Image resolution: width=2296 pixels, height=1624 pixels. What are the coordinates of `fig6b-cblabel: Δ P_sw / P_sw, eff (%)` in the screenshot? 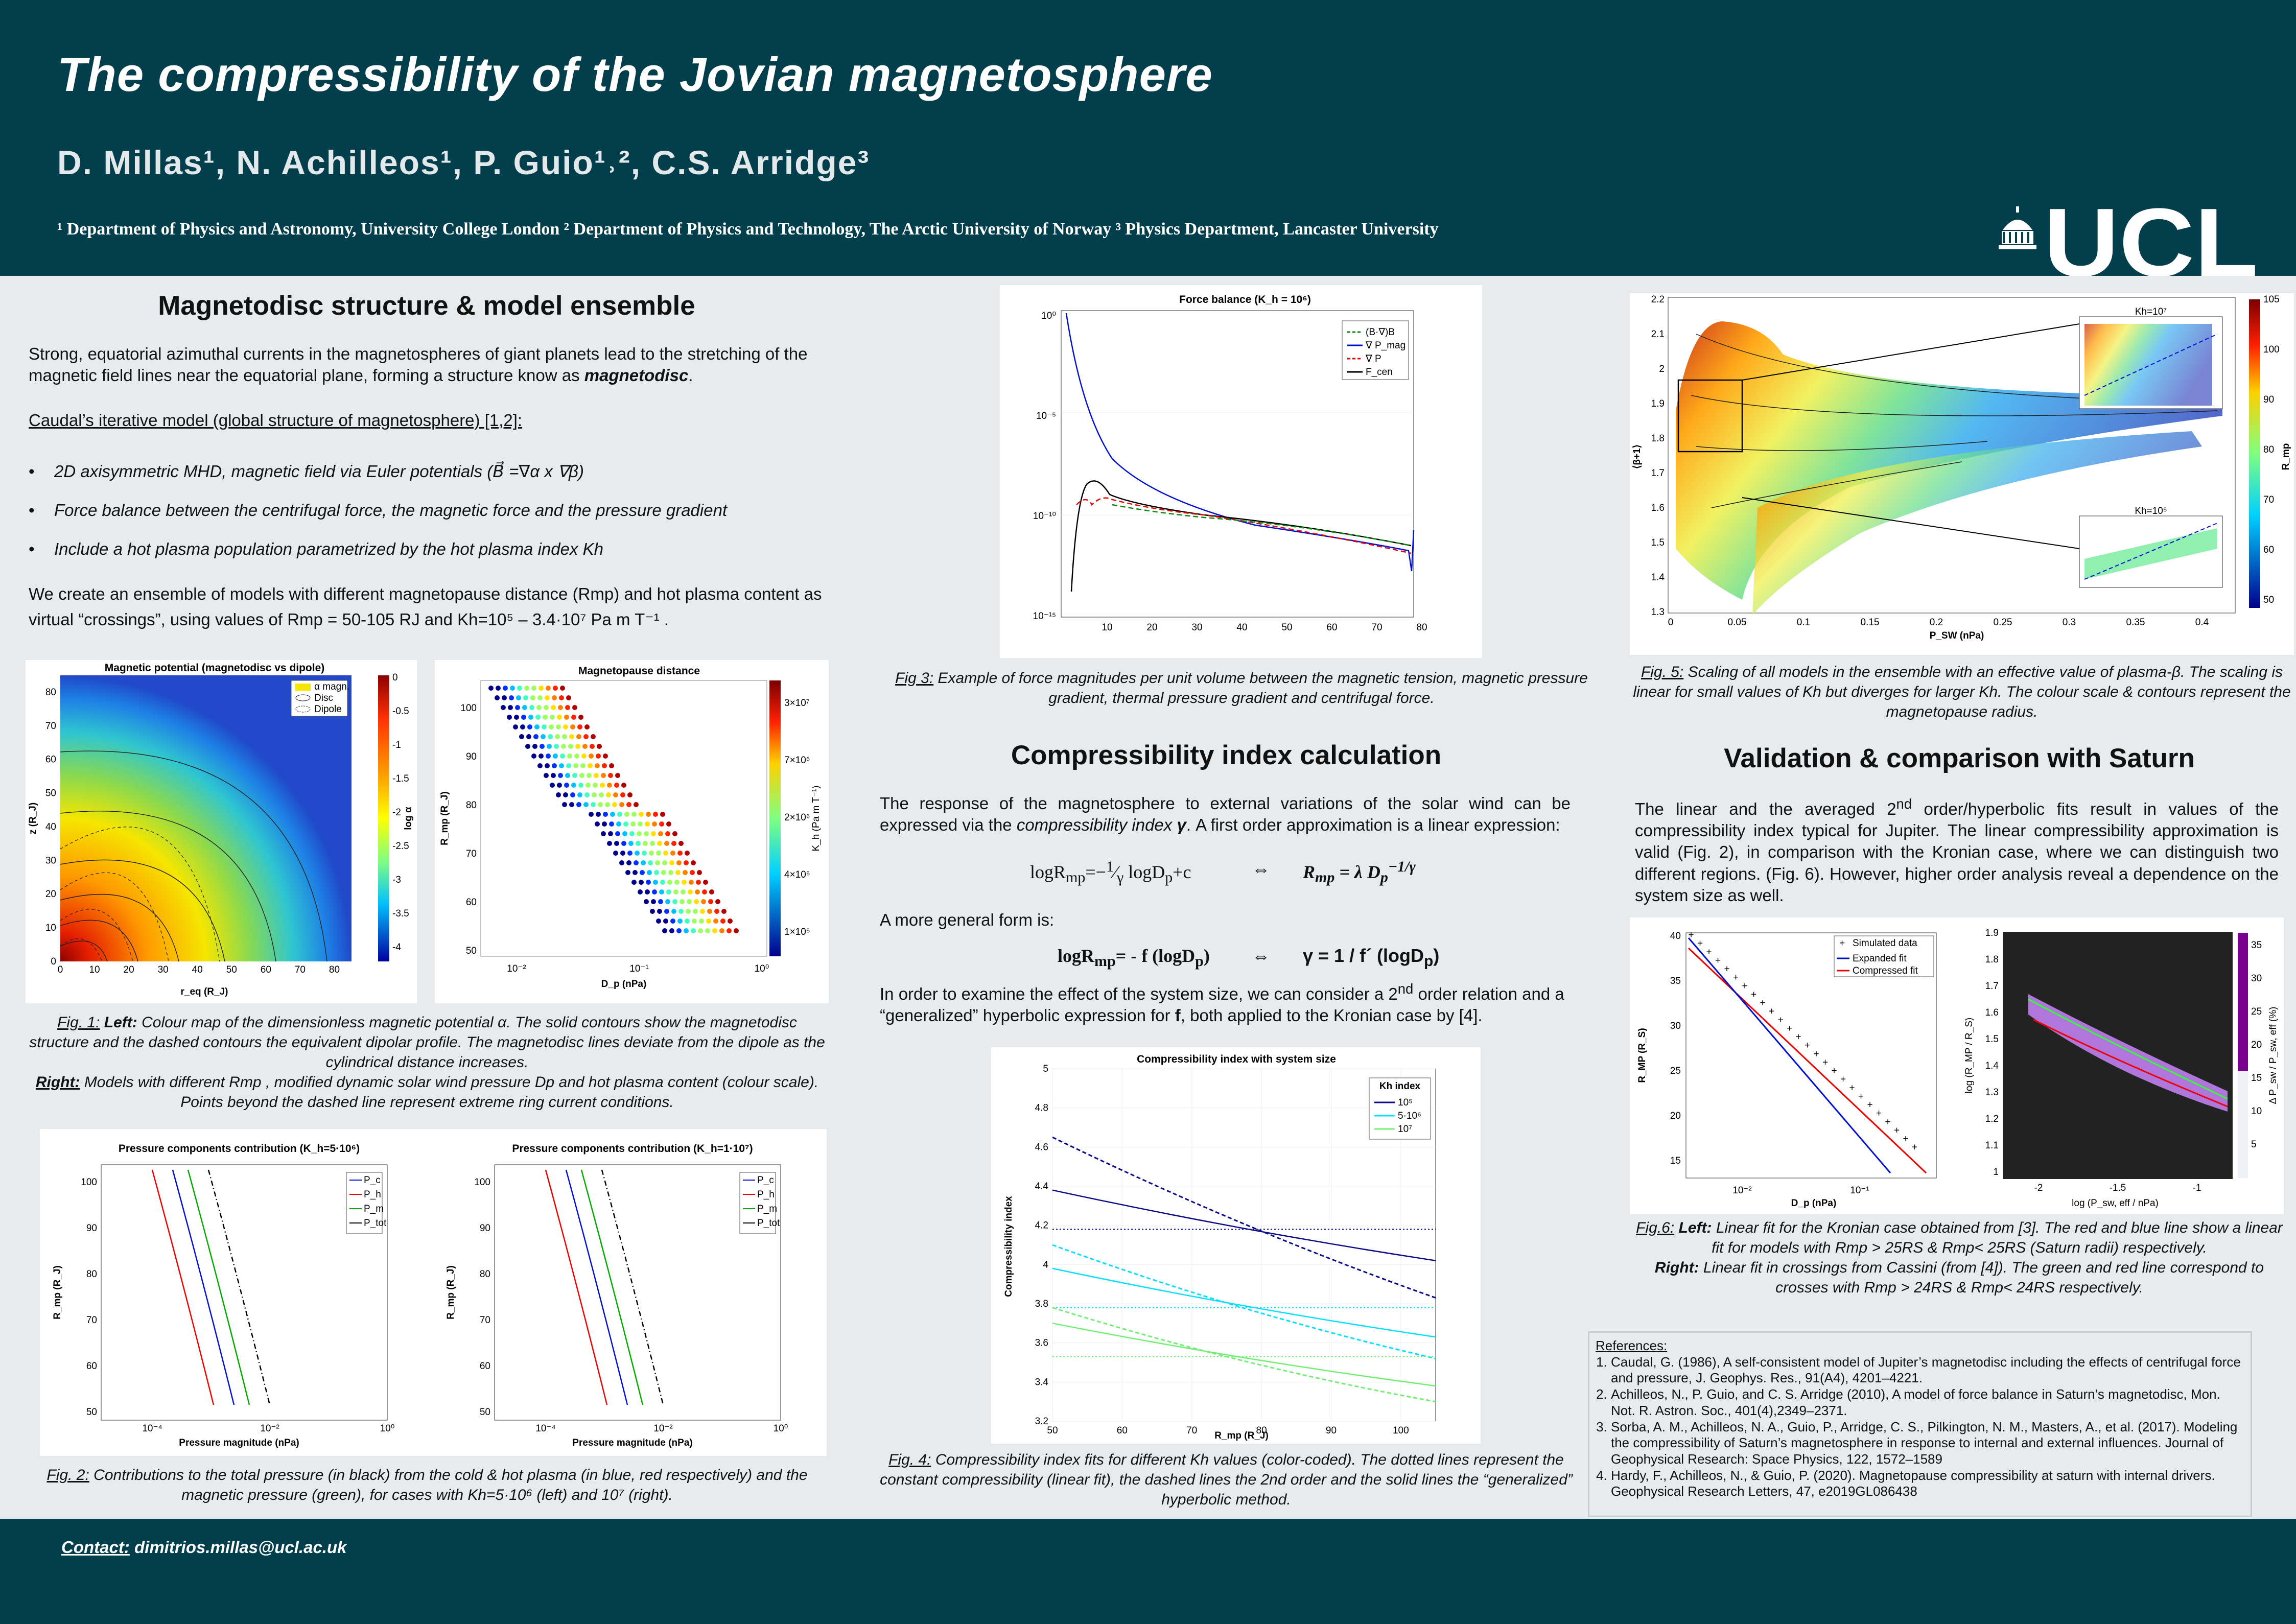 It's located at (2273, 1055).